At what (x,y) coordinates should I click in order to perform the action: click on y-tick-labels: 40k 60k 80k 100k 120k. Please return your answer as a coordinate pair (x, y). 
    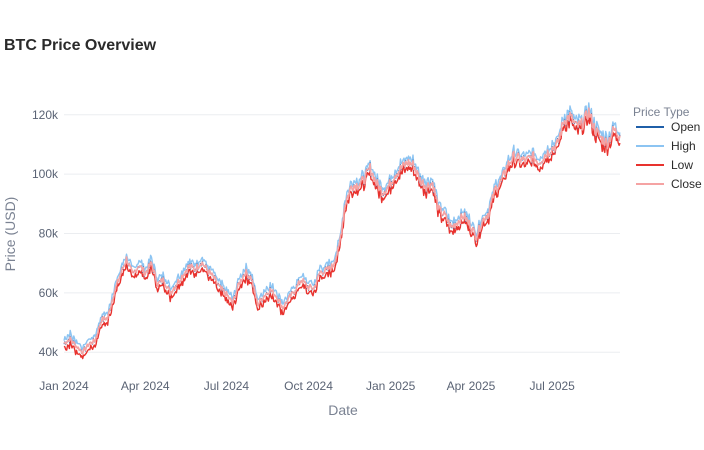
    Looking at the image, I should click on (45, 233).